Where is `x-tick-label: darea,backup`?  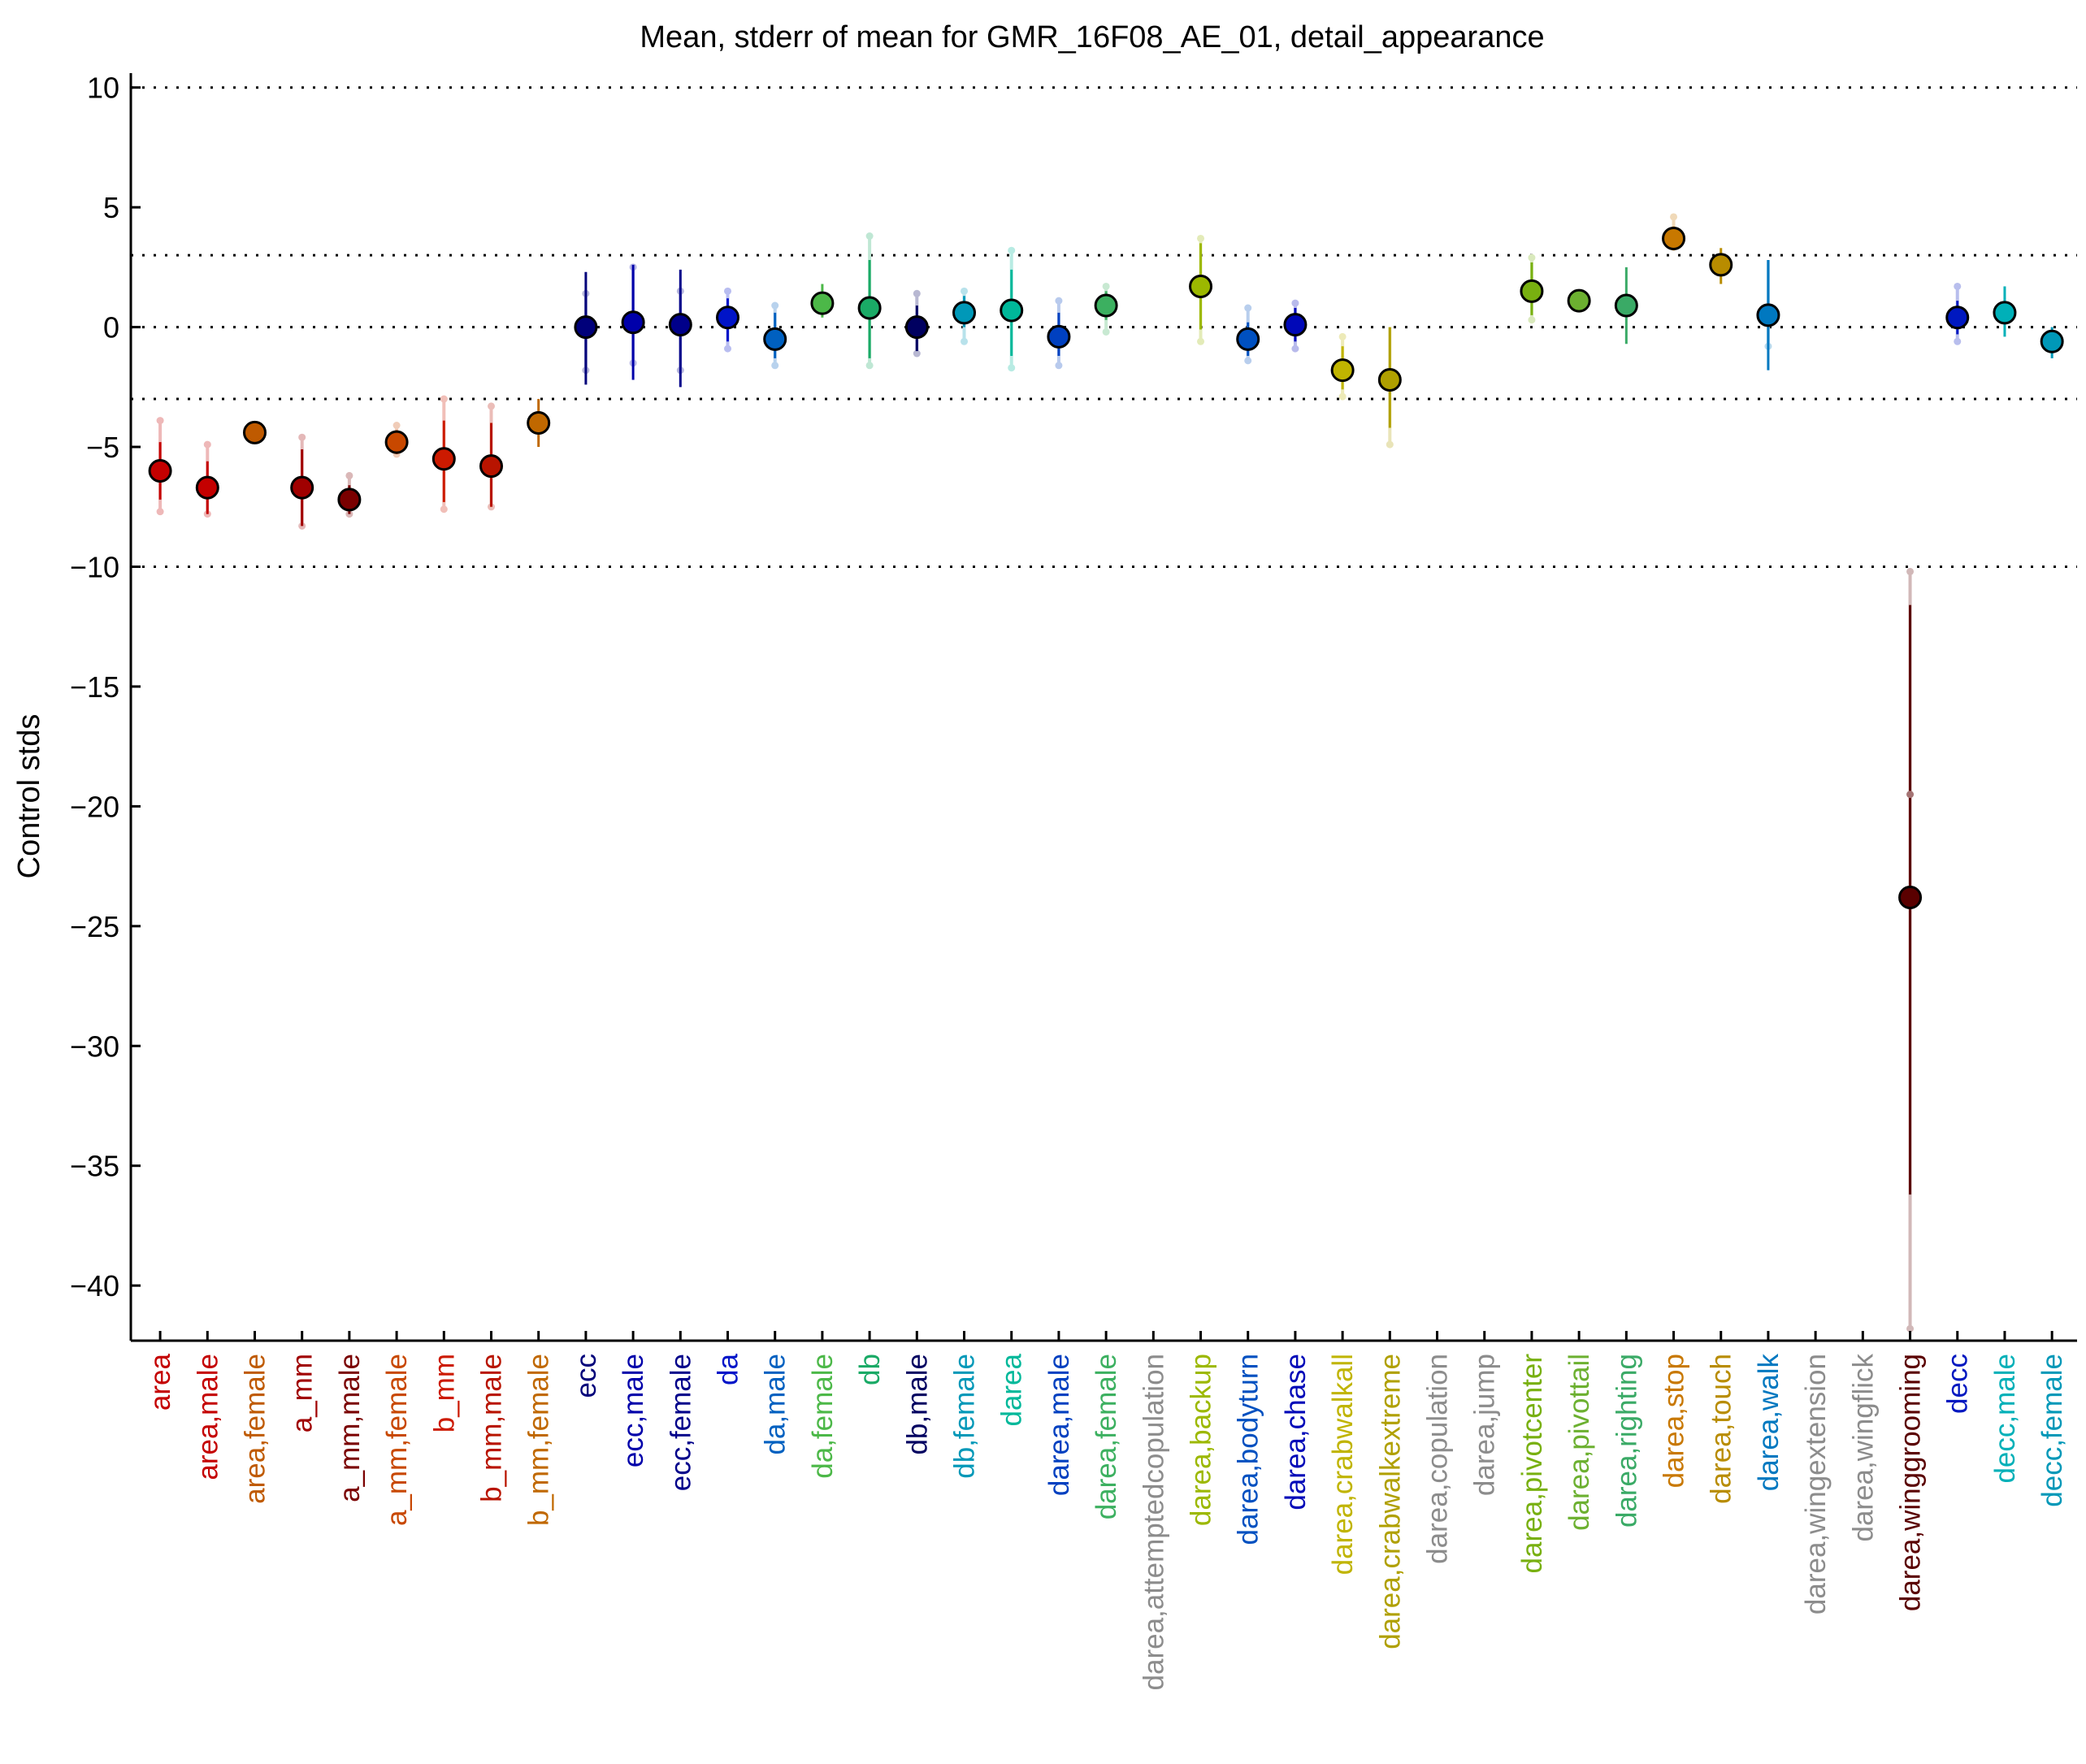 x-tick-label: darea,backup is located at coordinates (1201, 1440).